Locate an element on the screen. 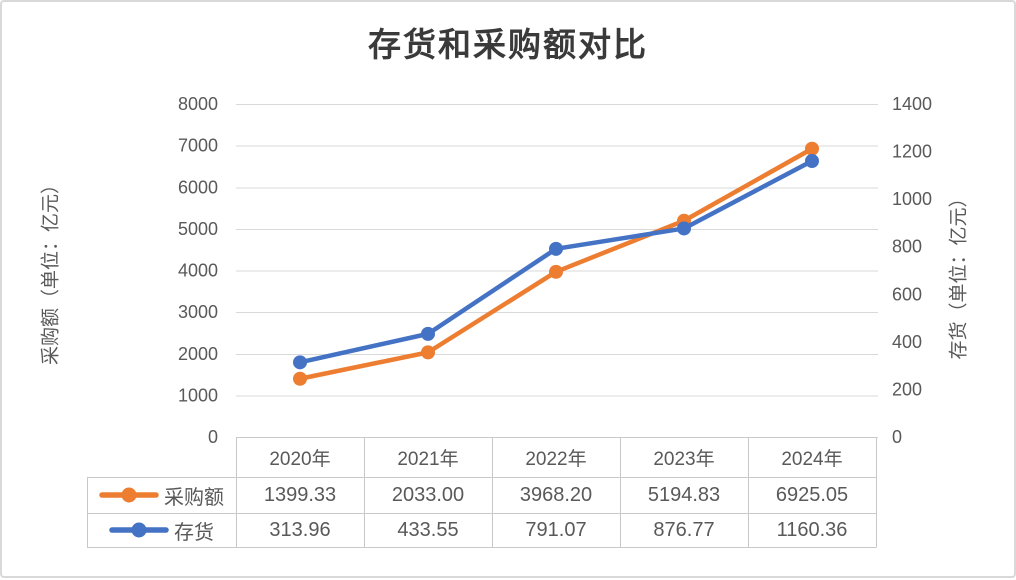  table-cell-inventory-2021: 433.55 is located at coordinates (428, 529).